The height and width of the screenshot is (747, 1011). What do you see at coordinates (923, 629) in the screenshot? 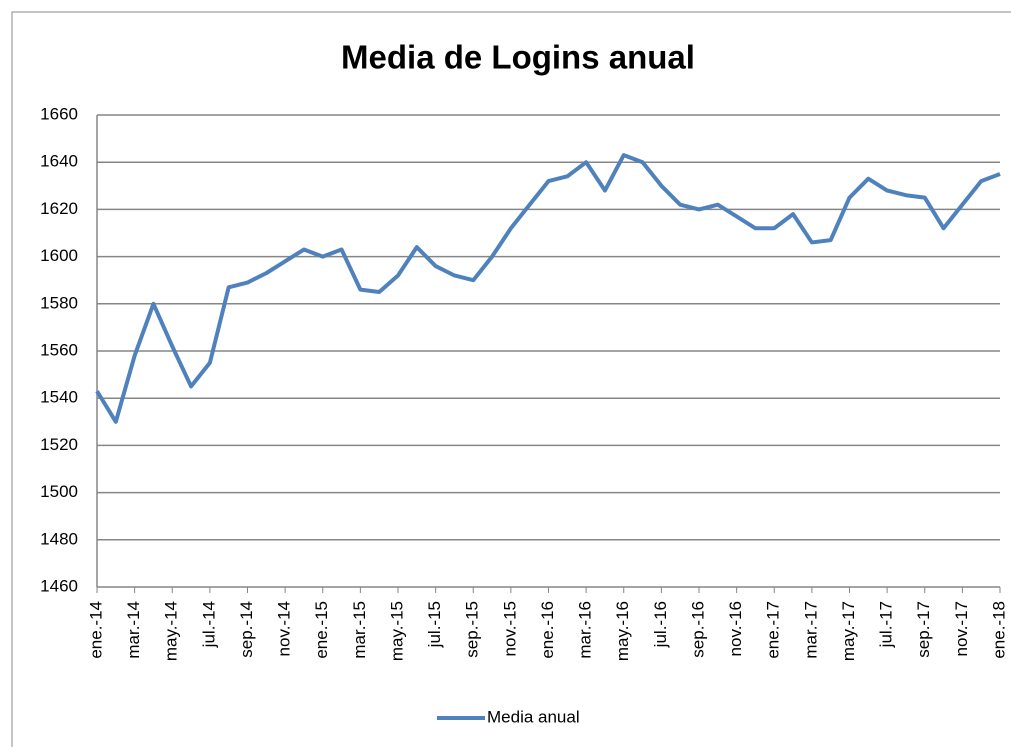
I see `x-tick-label: sep.-17` at bounding box center [923, 629].